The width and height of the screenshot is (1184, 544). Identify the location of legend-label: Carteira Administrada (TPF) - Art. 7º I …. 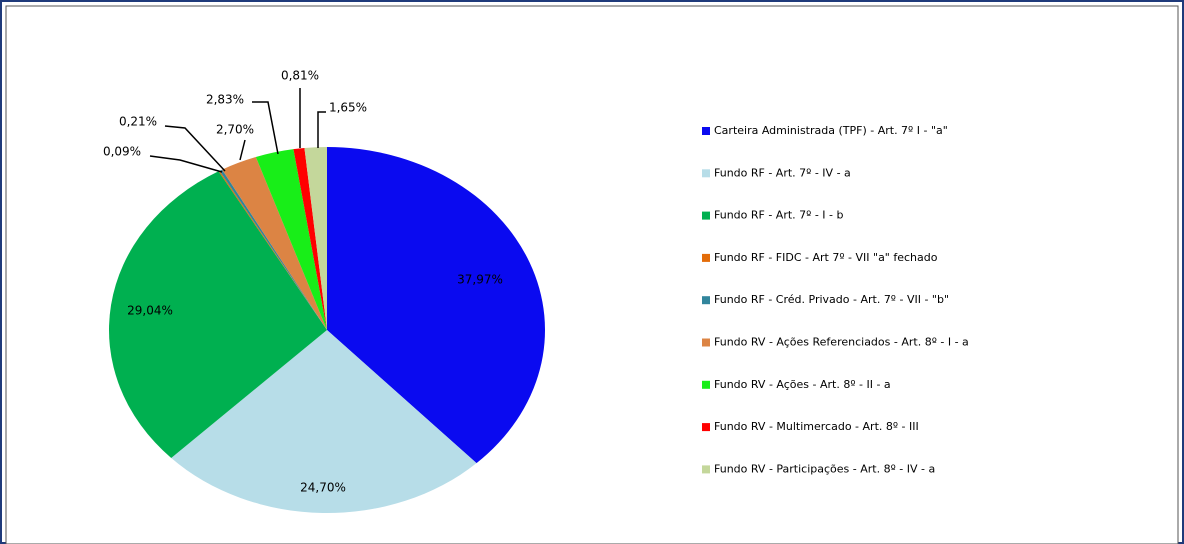
(831, 130).